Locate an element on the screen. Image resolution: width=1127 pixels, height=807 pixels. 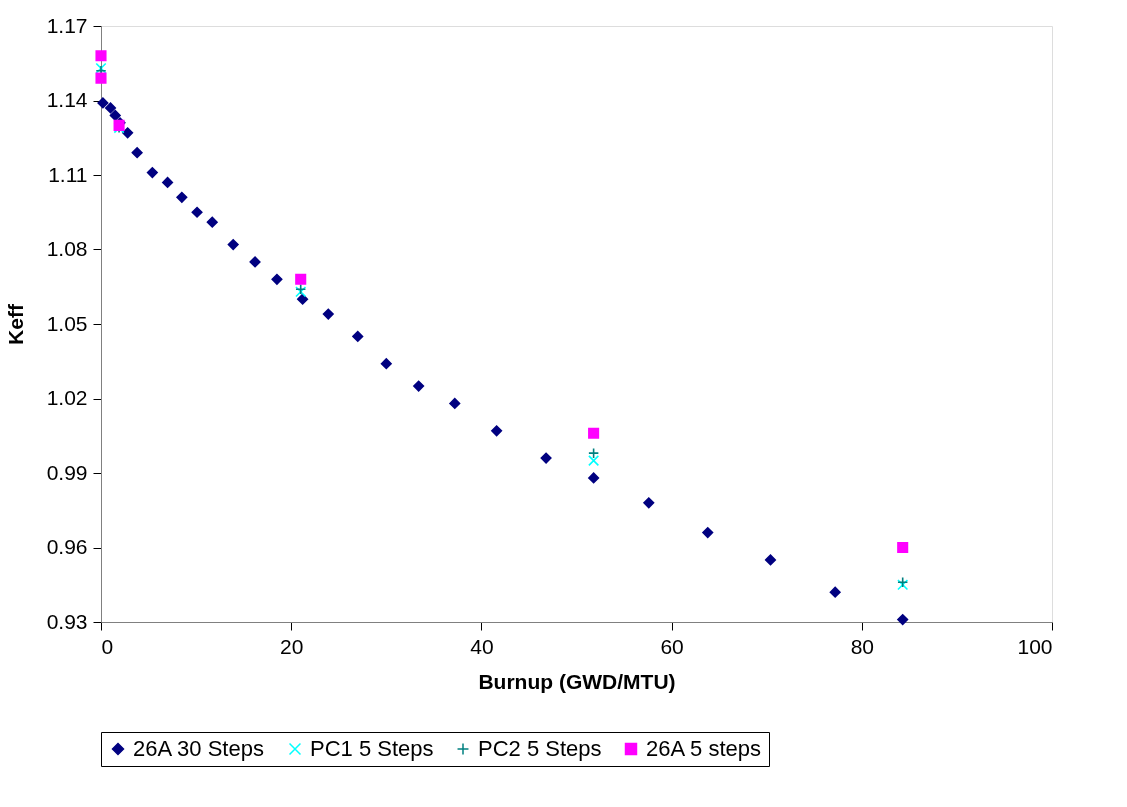
y-tick-label: 1.08 is located at coordinates (67, 248).